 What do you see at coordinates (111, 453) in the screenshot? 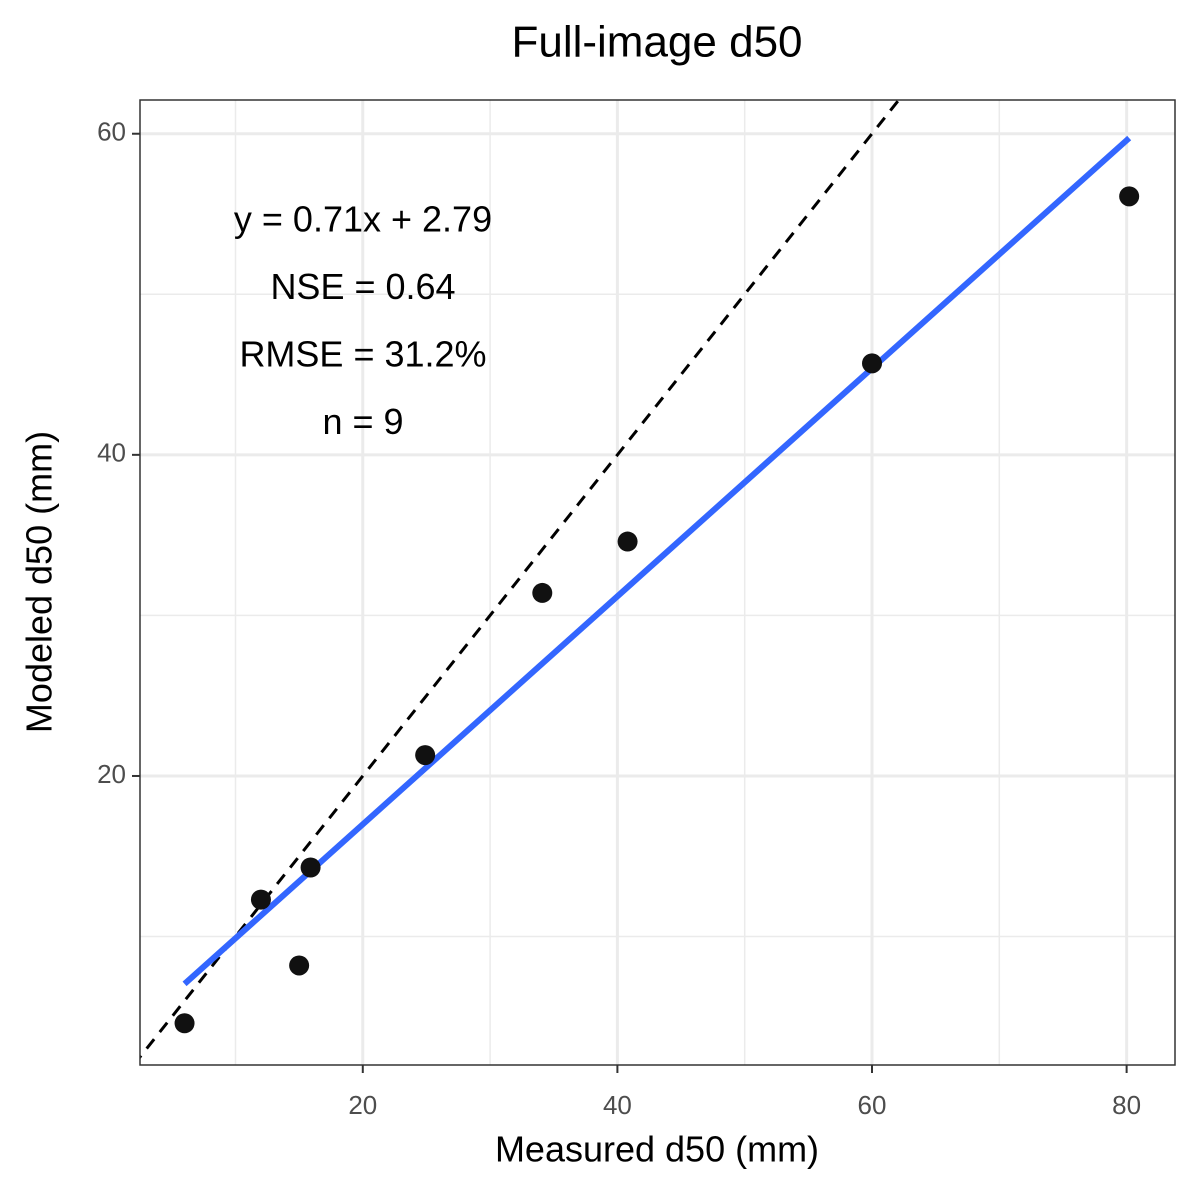
I see `y-tick-label: 40` at bounding box center [111, 453].